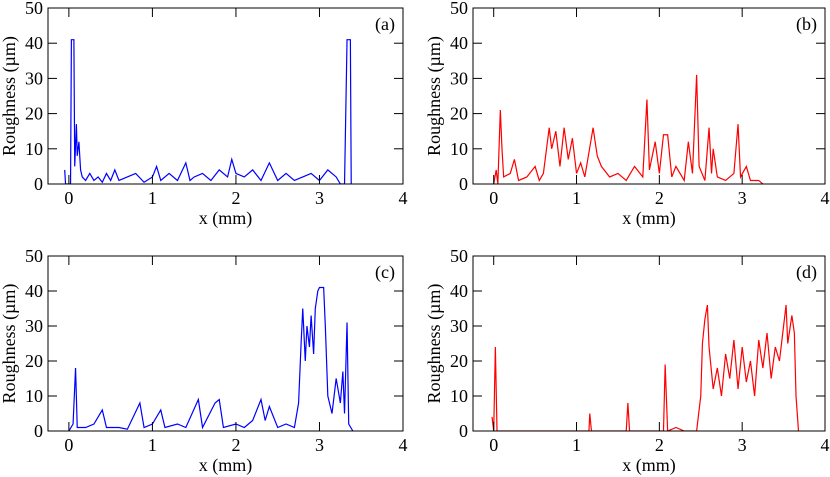  What do you see at coordinates (385, 24) in the screenshot?
I see `panel-label: (a)` at bounding box center [385, 24].